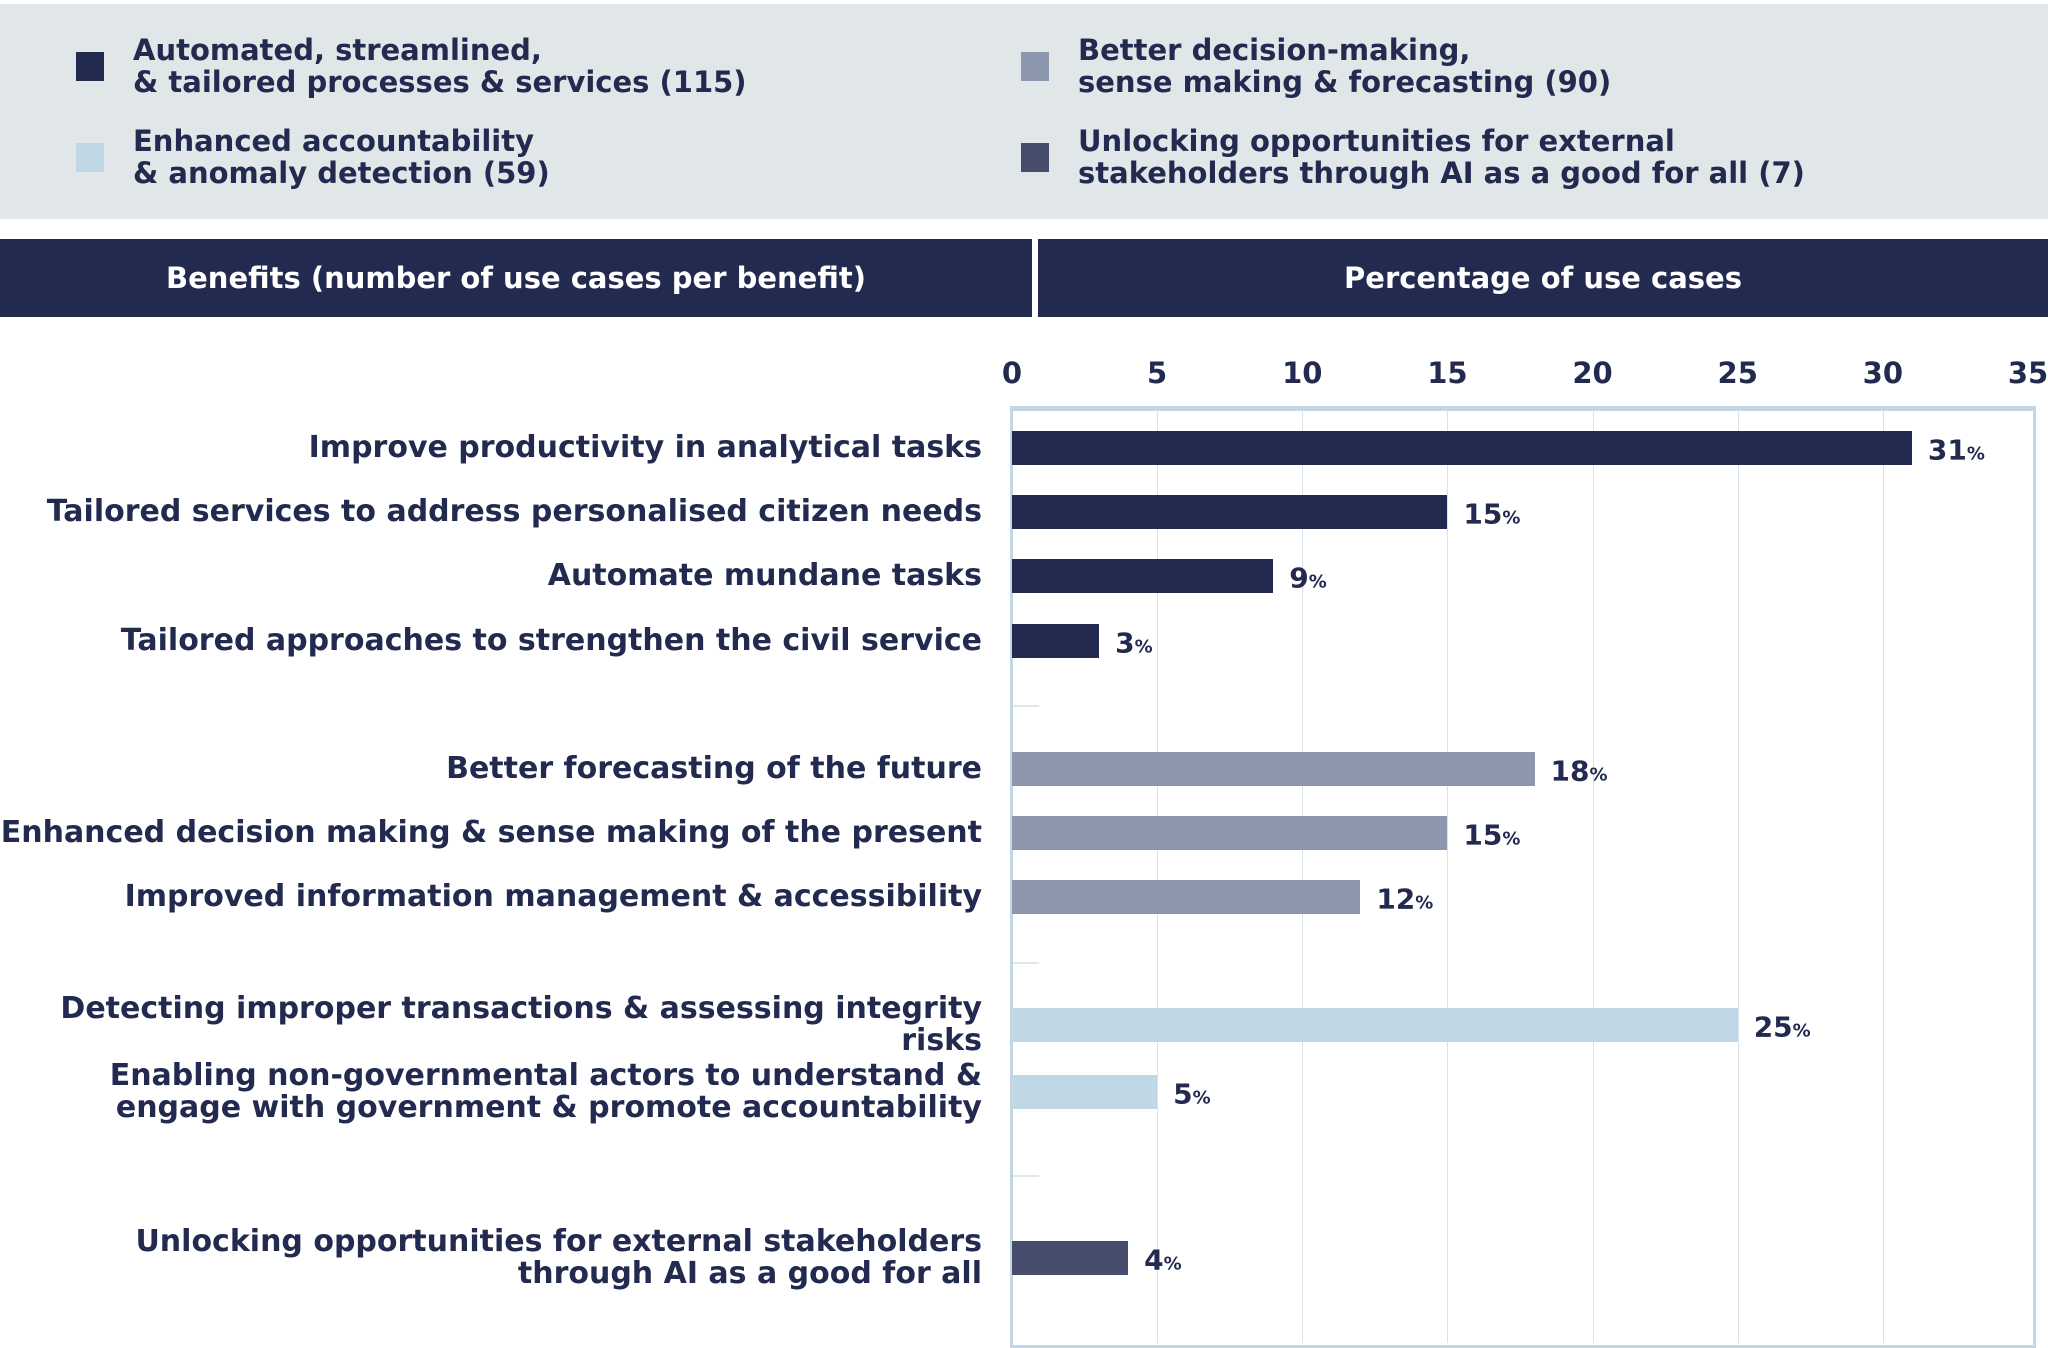 Image resolution: width=2048 pixels, height=1348 pixels. Describe the element at coordinates (1592, 373) in the screenshot. I see `x-tick-label: 20` at that location.